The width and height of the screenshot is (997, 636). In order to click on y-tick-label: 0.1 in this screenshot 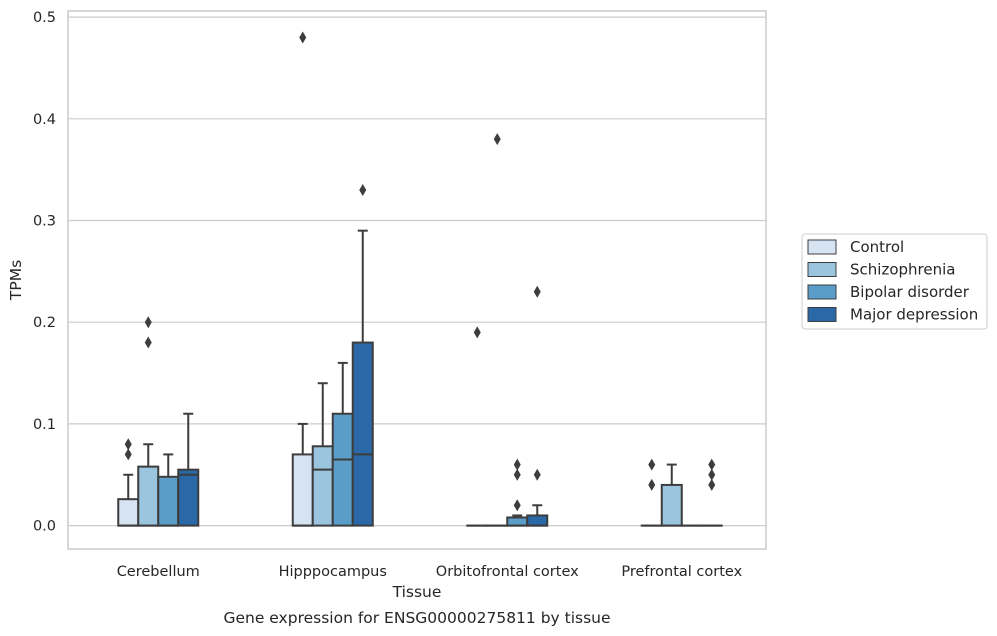, I will do `click(44, 425)`.